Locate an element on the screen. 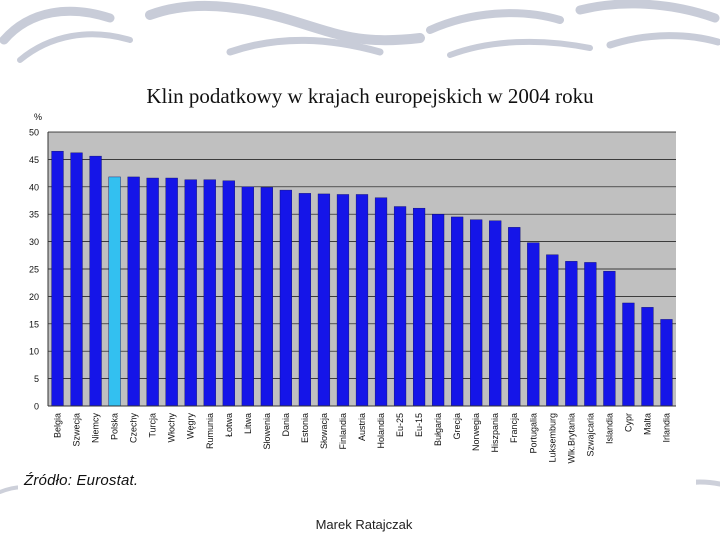 The width and height of the screenshot is (720, 540). x-tick-label: Grecja is located at coordinates (457, 426).